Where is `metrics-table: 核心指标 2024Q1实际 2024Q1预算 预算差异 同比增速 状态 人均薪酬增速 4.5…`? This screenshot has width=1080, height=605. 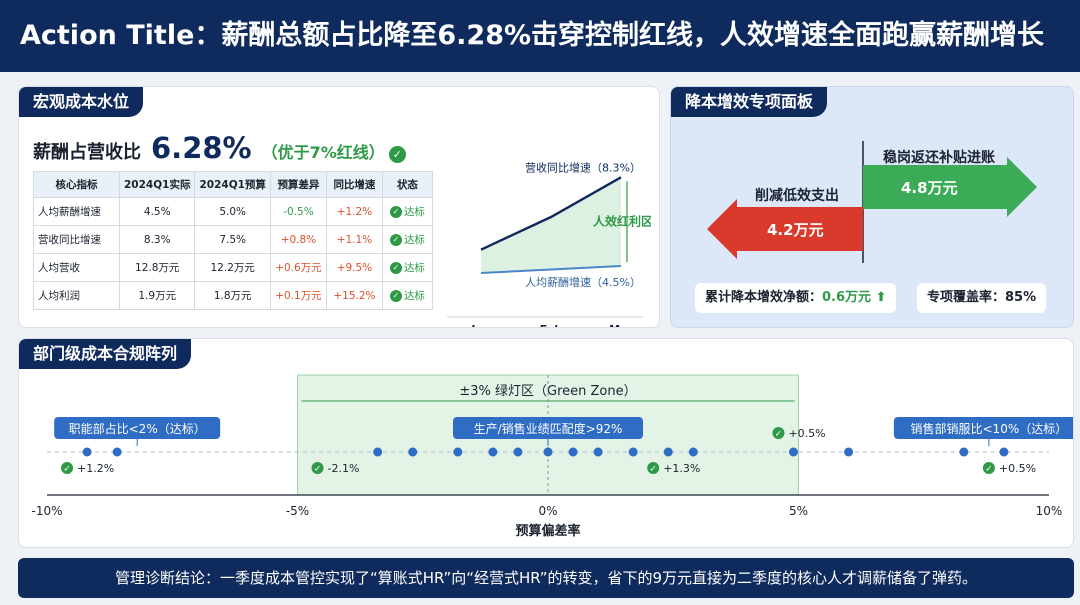 metrics-table: 核心指标 2024Q1实际 2024Q1预算 预算差异 同比增速 状态 人均薪酬增速 4.5… is located at coordinates (233, 240).